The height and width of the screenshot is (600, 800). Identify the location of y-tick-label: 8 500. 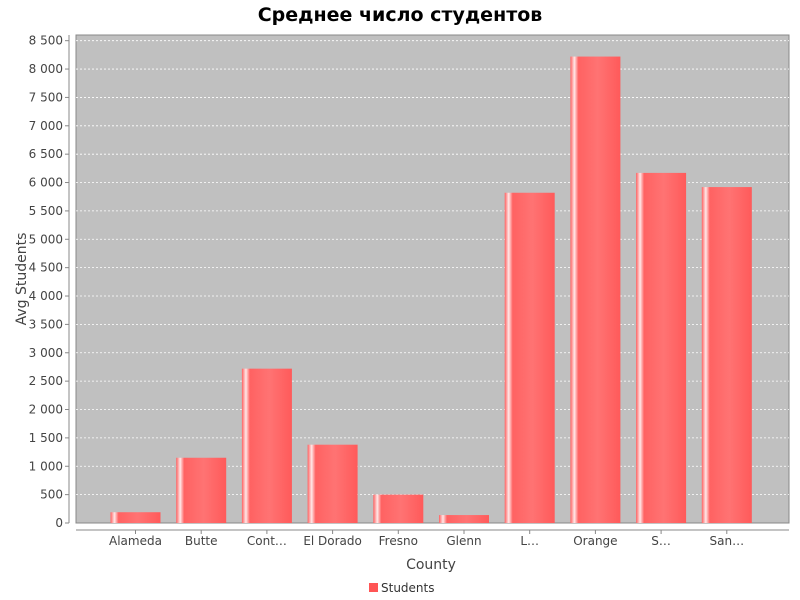
(46, 41).